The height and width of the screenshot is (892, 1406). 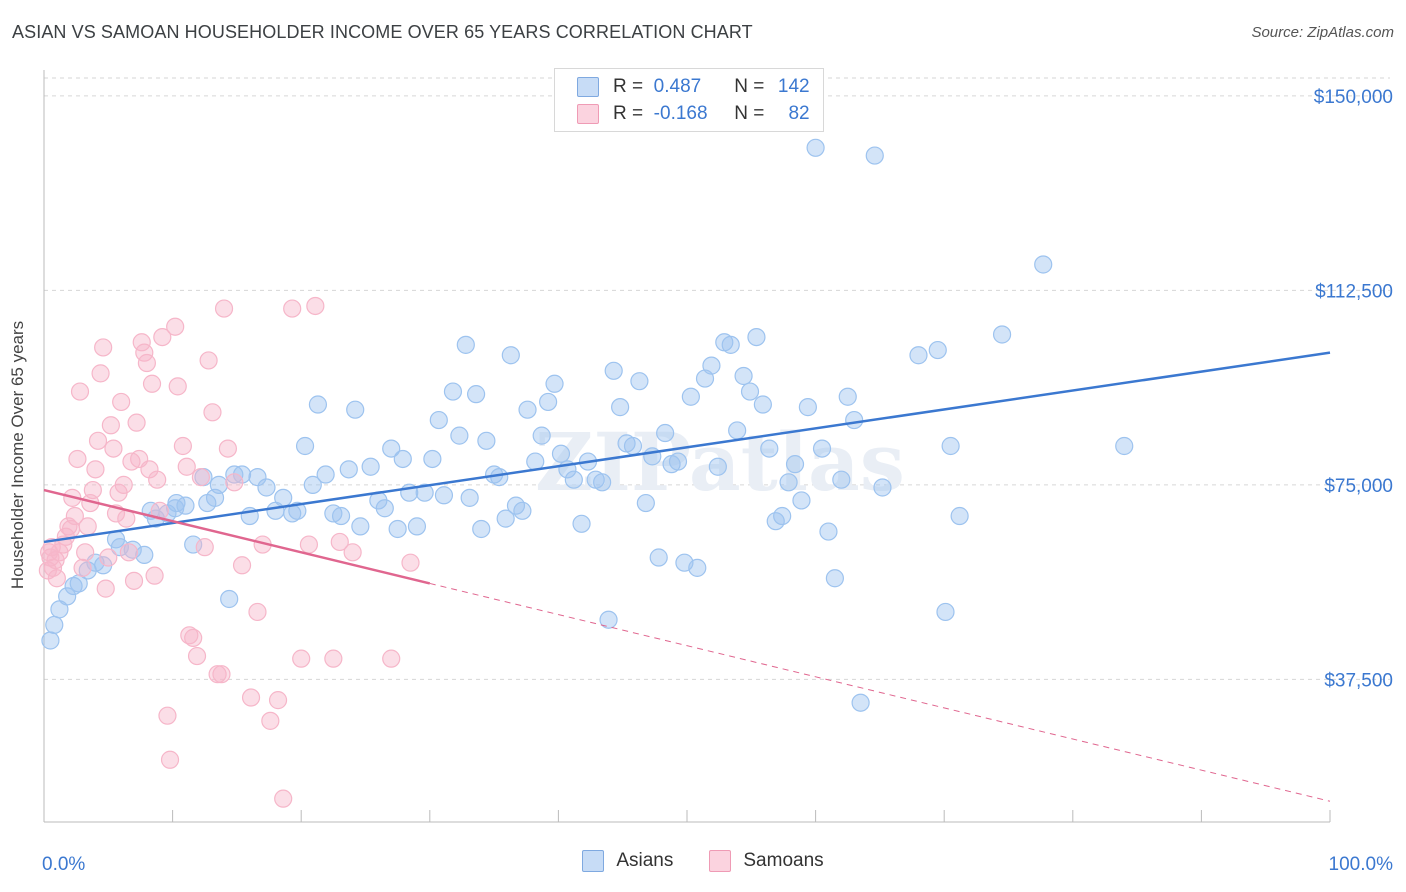 What do you see at coordinates (1353, 97) in the screenshot?
I see `y-tick-label: $150,000` at bounding box center [1353, 97].